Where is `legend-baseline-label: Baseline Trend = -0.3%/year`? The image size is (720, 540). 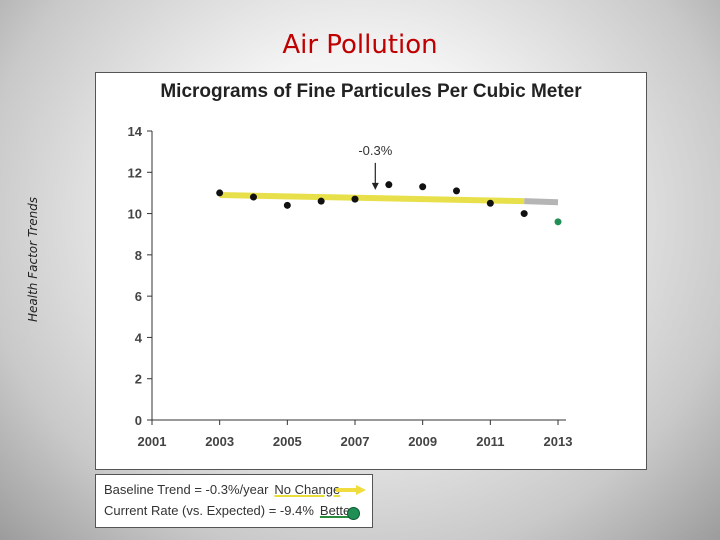
legend-baseline-label: Baseline Trend = -0.3%/year is located at coordinates (186, 489).